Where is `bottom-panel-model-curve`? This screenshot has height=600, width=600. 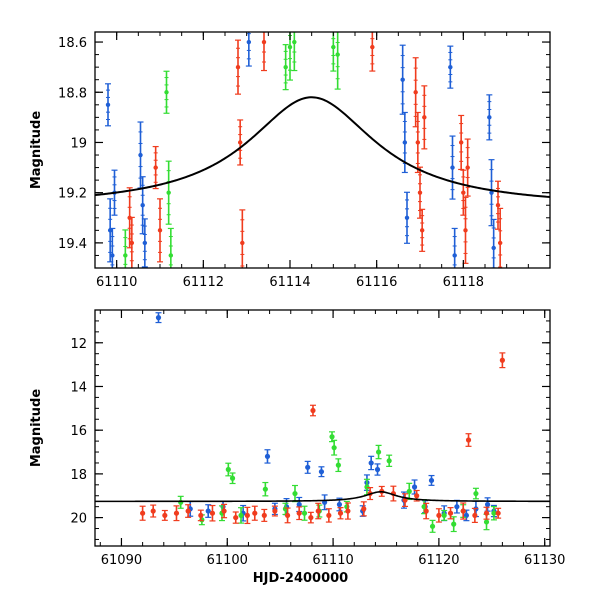 bottom-panel-model-curve is located at coordinates (322, 497).